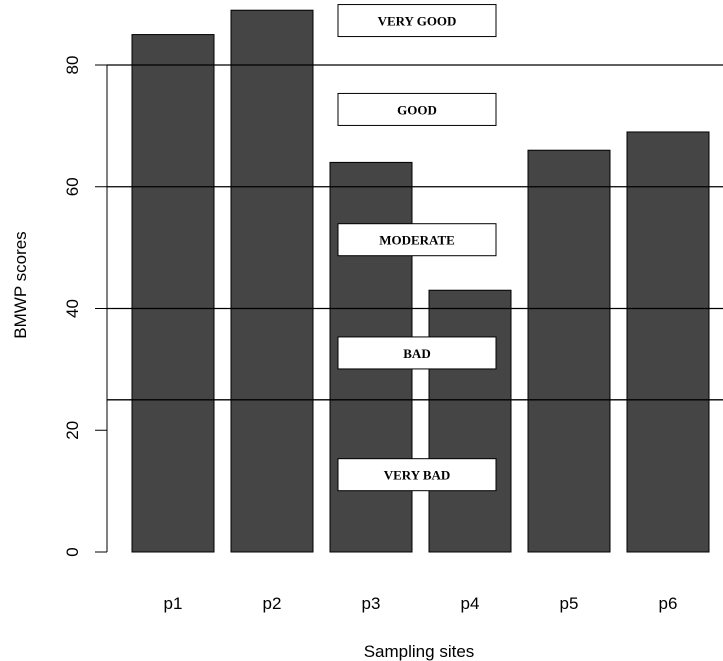 Image resolution: width=723 pixels, height=661 pixels. I want to click on class-label-very-bad: VERY BAD, so click(417, 475).